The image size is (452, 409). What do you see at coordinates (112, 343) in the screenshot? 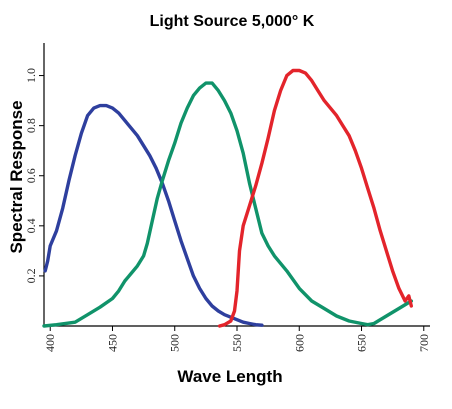
I see `x-tick-label: 450` at bounding box center [112, 343].